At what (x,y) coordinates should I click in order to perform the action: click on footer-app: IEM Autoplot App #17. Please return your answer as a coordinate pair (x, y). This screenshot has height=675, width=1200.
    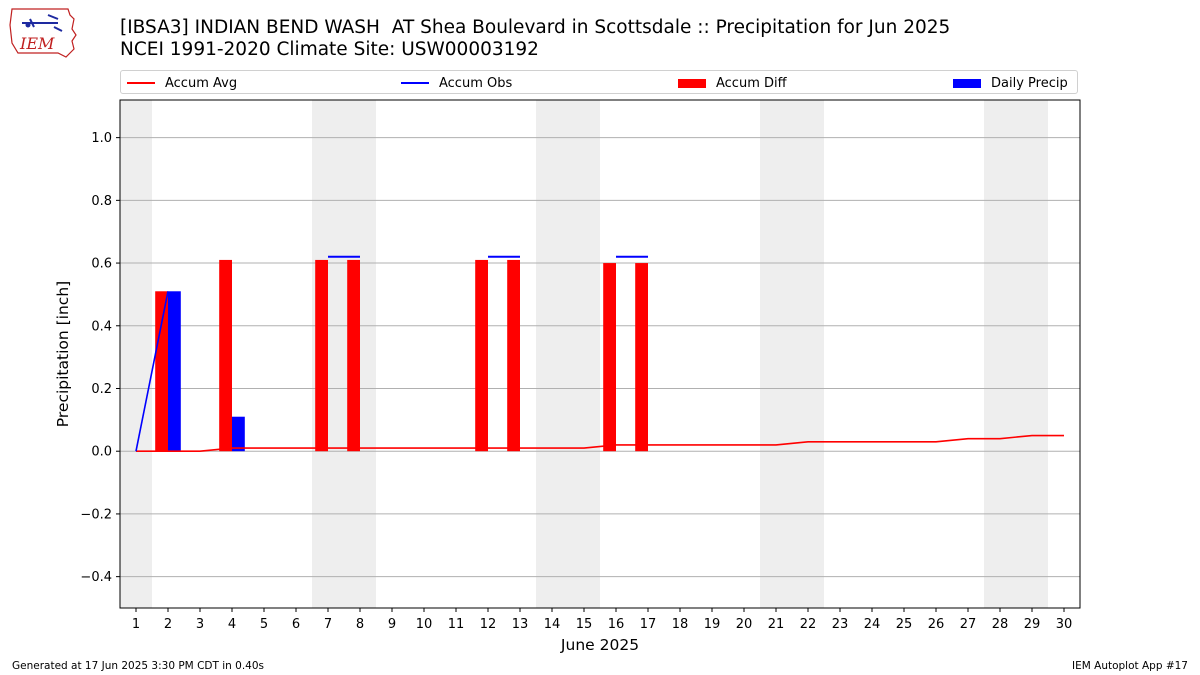
    Looking at the image, I should click on (1130, 666).